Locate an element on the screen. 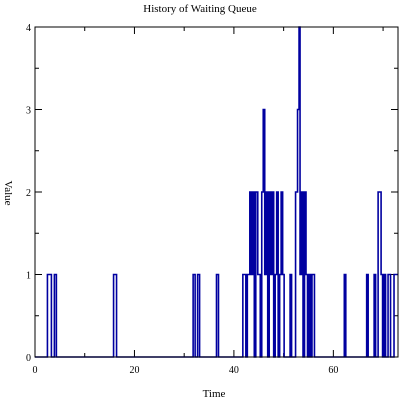 The width and height of the screenshot is (400, 400). chart-title: History of Waiting Queue is located at coordinates (200, 9).